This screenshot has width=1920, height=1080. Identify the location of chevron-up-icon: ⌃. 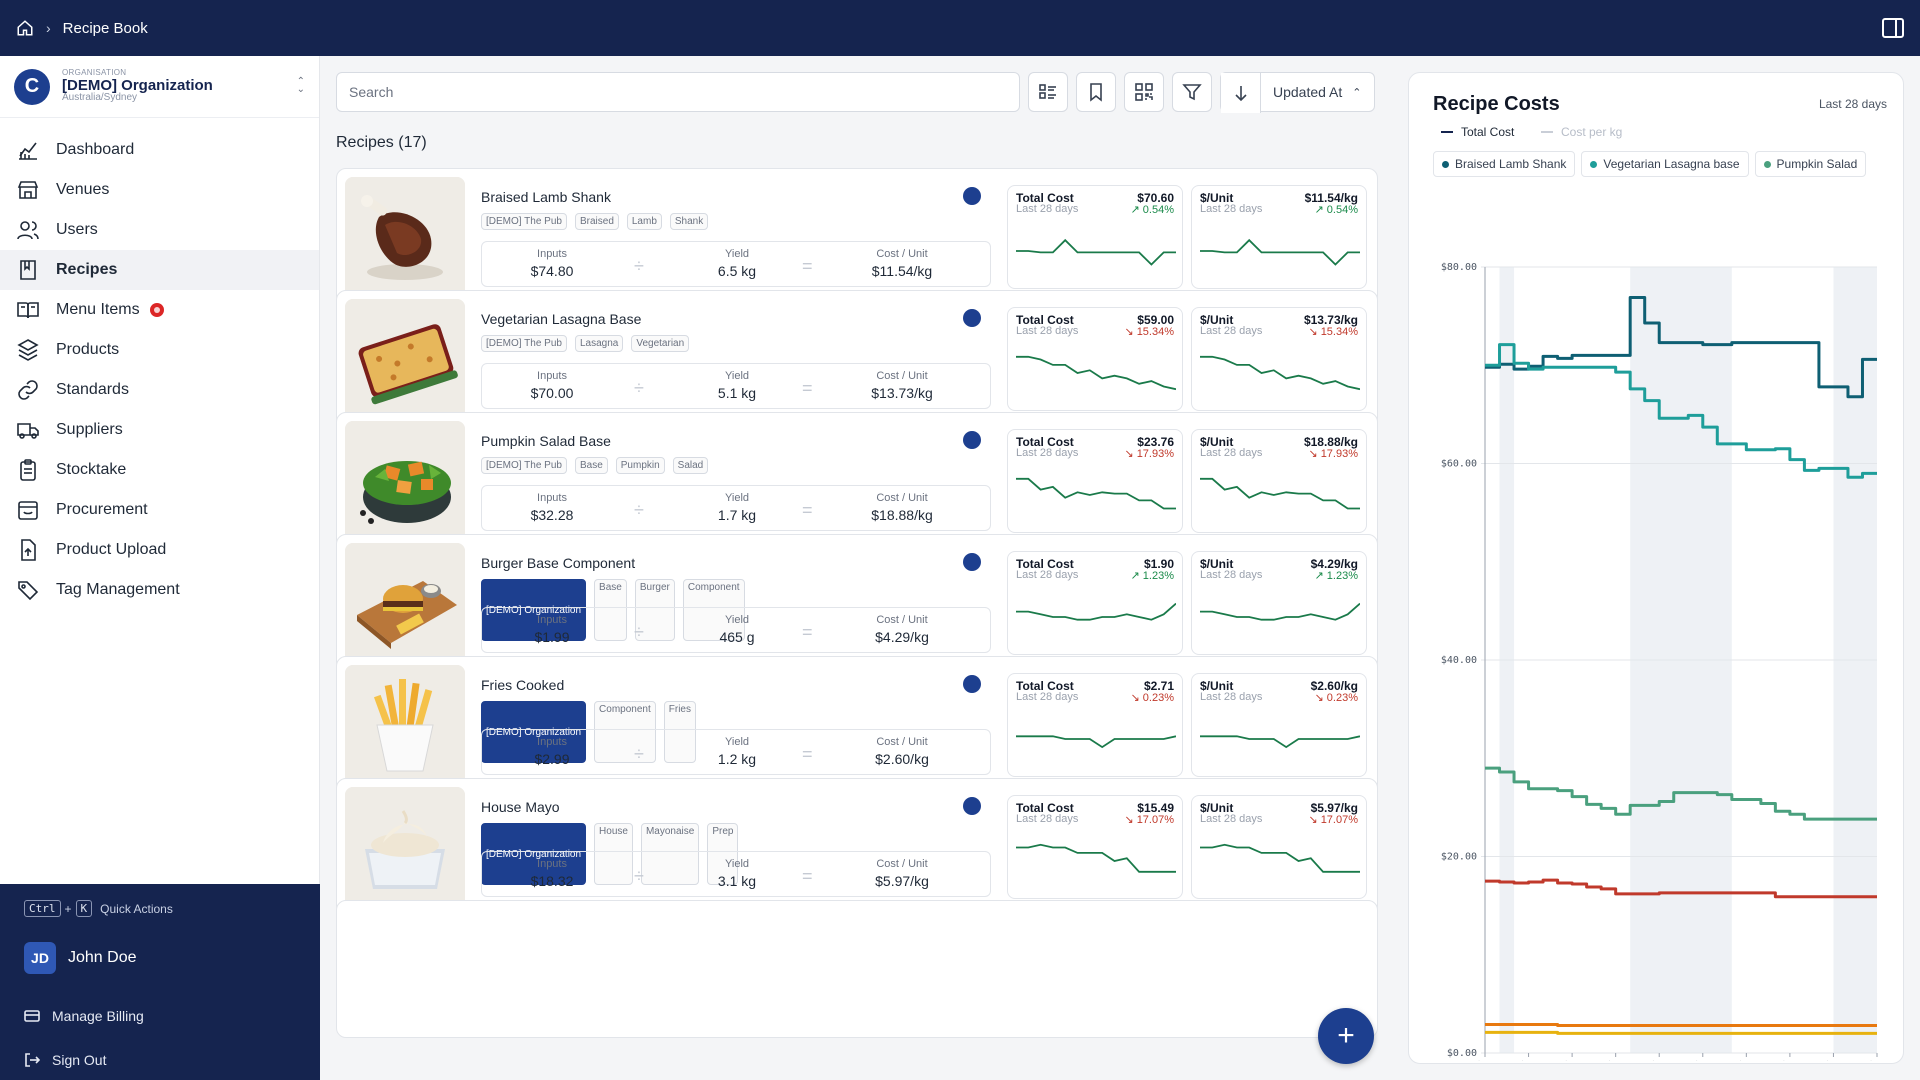
(1357, 92).